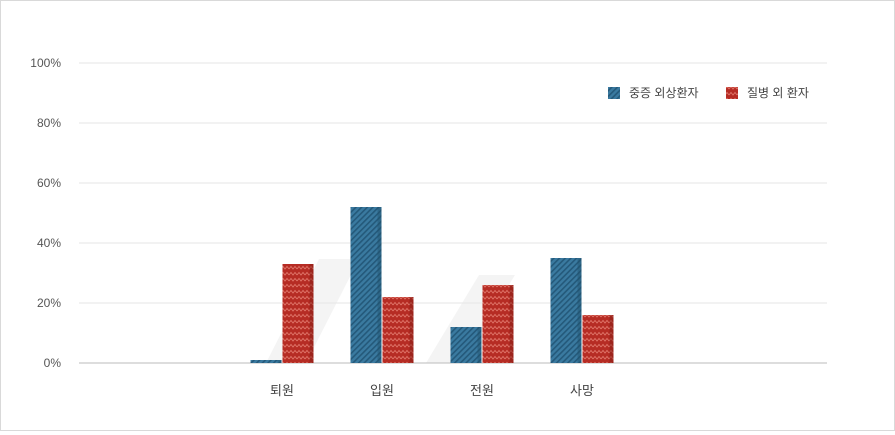 This screenshot has width=895, height=435. Describe the element at coordinates (49, 183) in the screenshot. I see `y-tick-label: 60%` at that location.